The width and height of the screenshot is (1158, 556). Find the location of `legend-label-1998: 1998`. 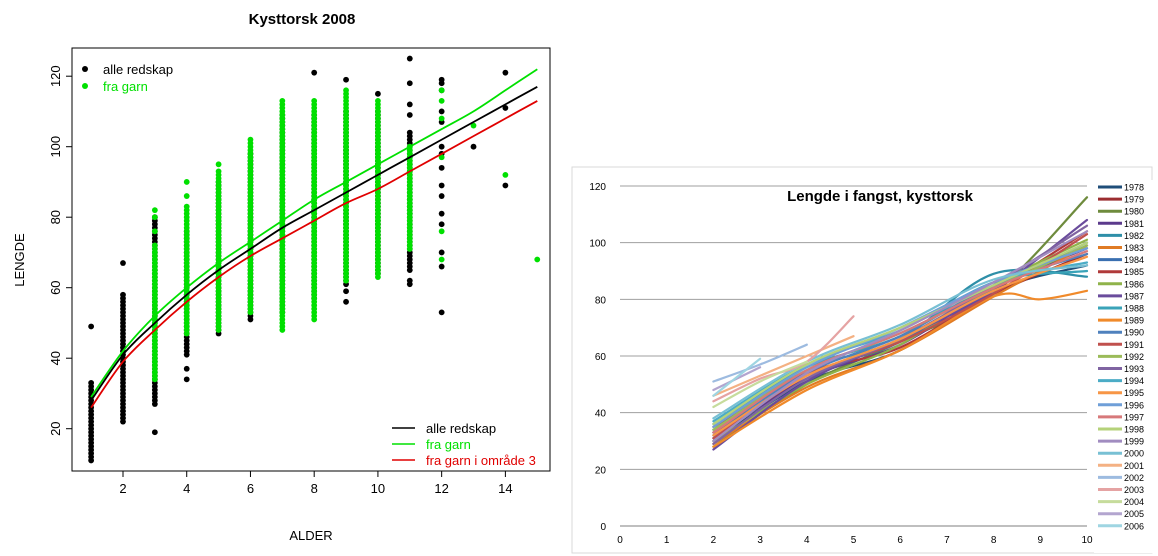

legend-label-1998: 1998 is located at coordinates (1134, 430).